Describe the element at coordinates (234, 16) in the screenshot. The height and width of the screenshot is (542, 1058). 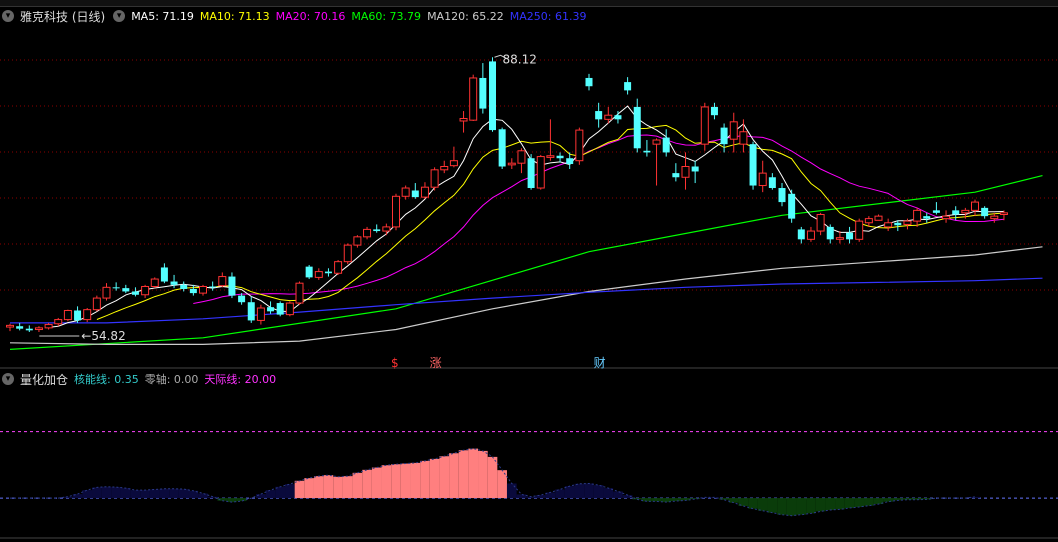
I see `ma10-label: MA10: 71.13` at that location.